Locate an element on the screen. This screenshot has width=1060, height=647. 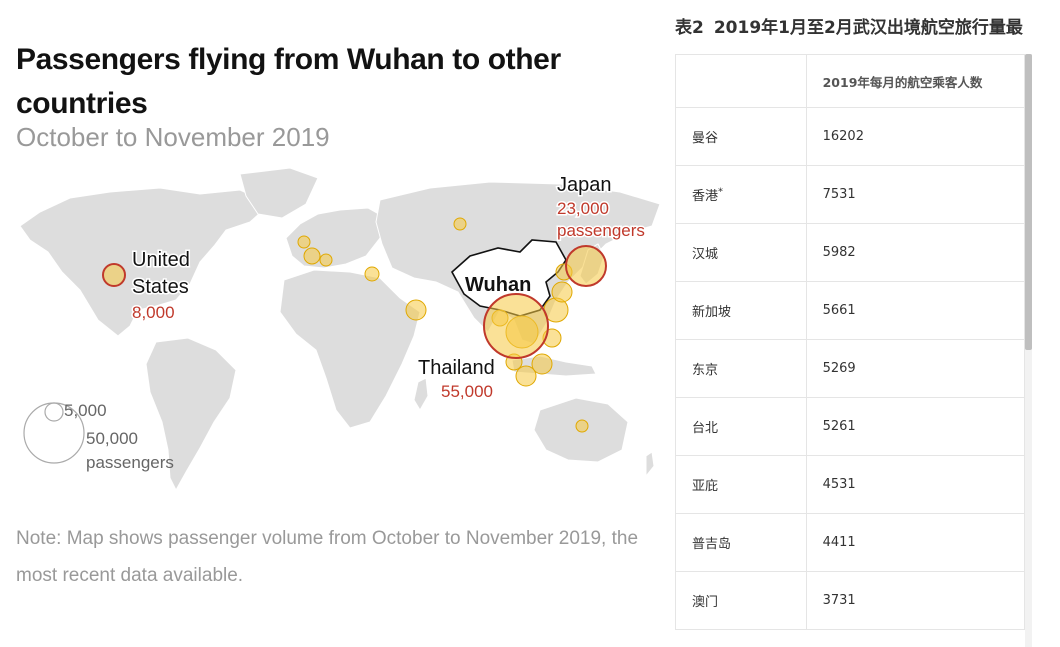
table-row: 澳门 3731 is located at coordinates (850, 600).